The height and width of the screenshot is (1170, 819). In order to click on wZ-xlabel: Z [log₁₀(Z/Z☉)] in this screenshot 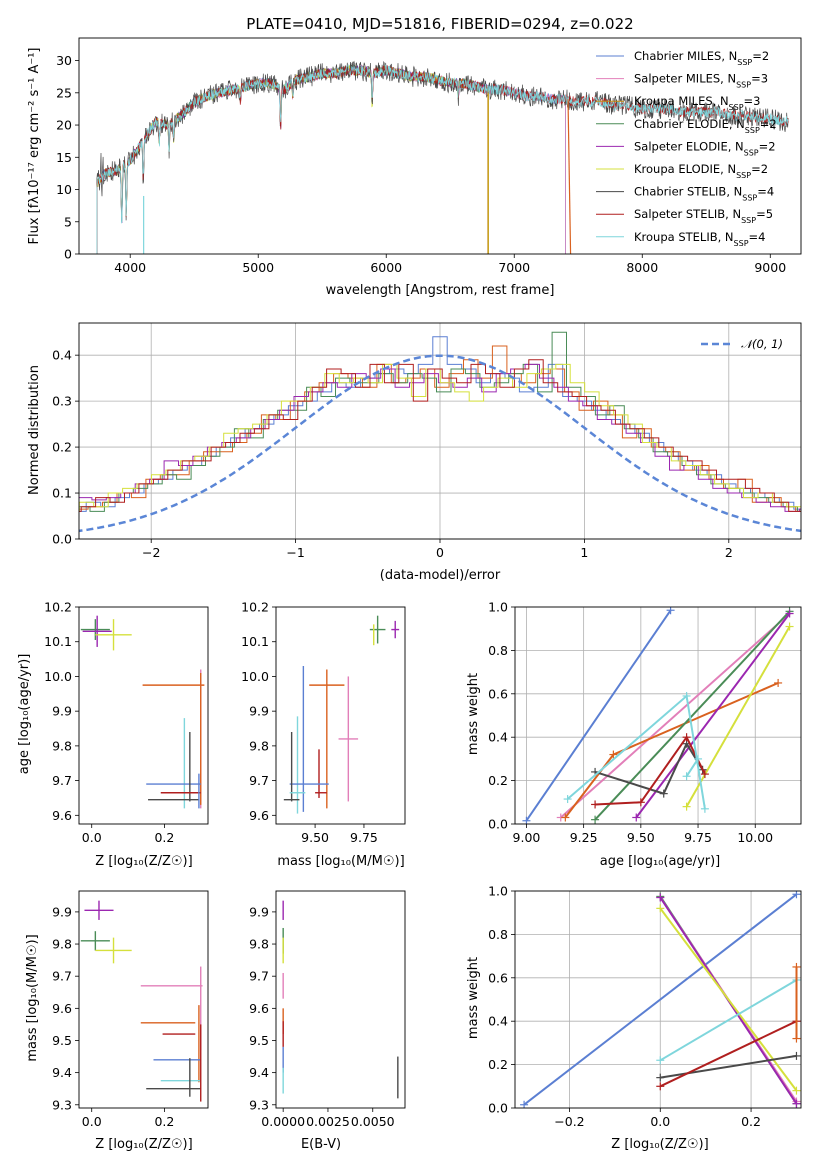, I will do `click(659, 1144)`.